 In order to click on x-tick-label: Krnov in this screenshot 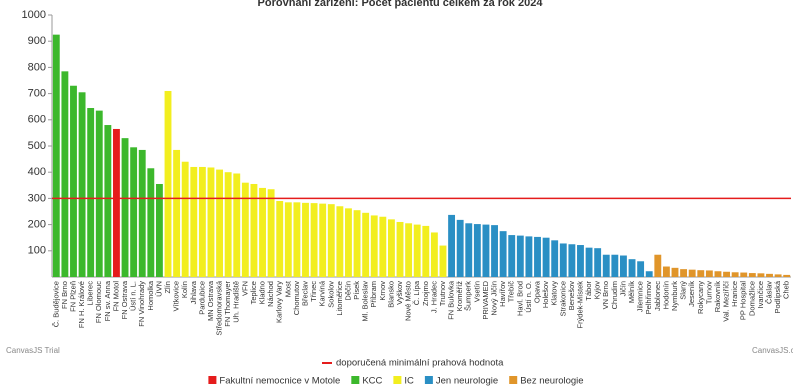, I will do `click(382, 291)`.